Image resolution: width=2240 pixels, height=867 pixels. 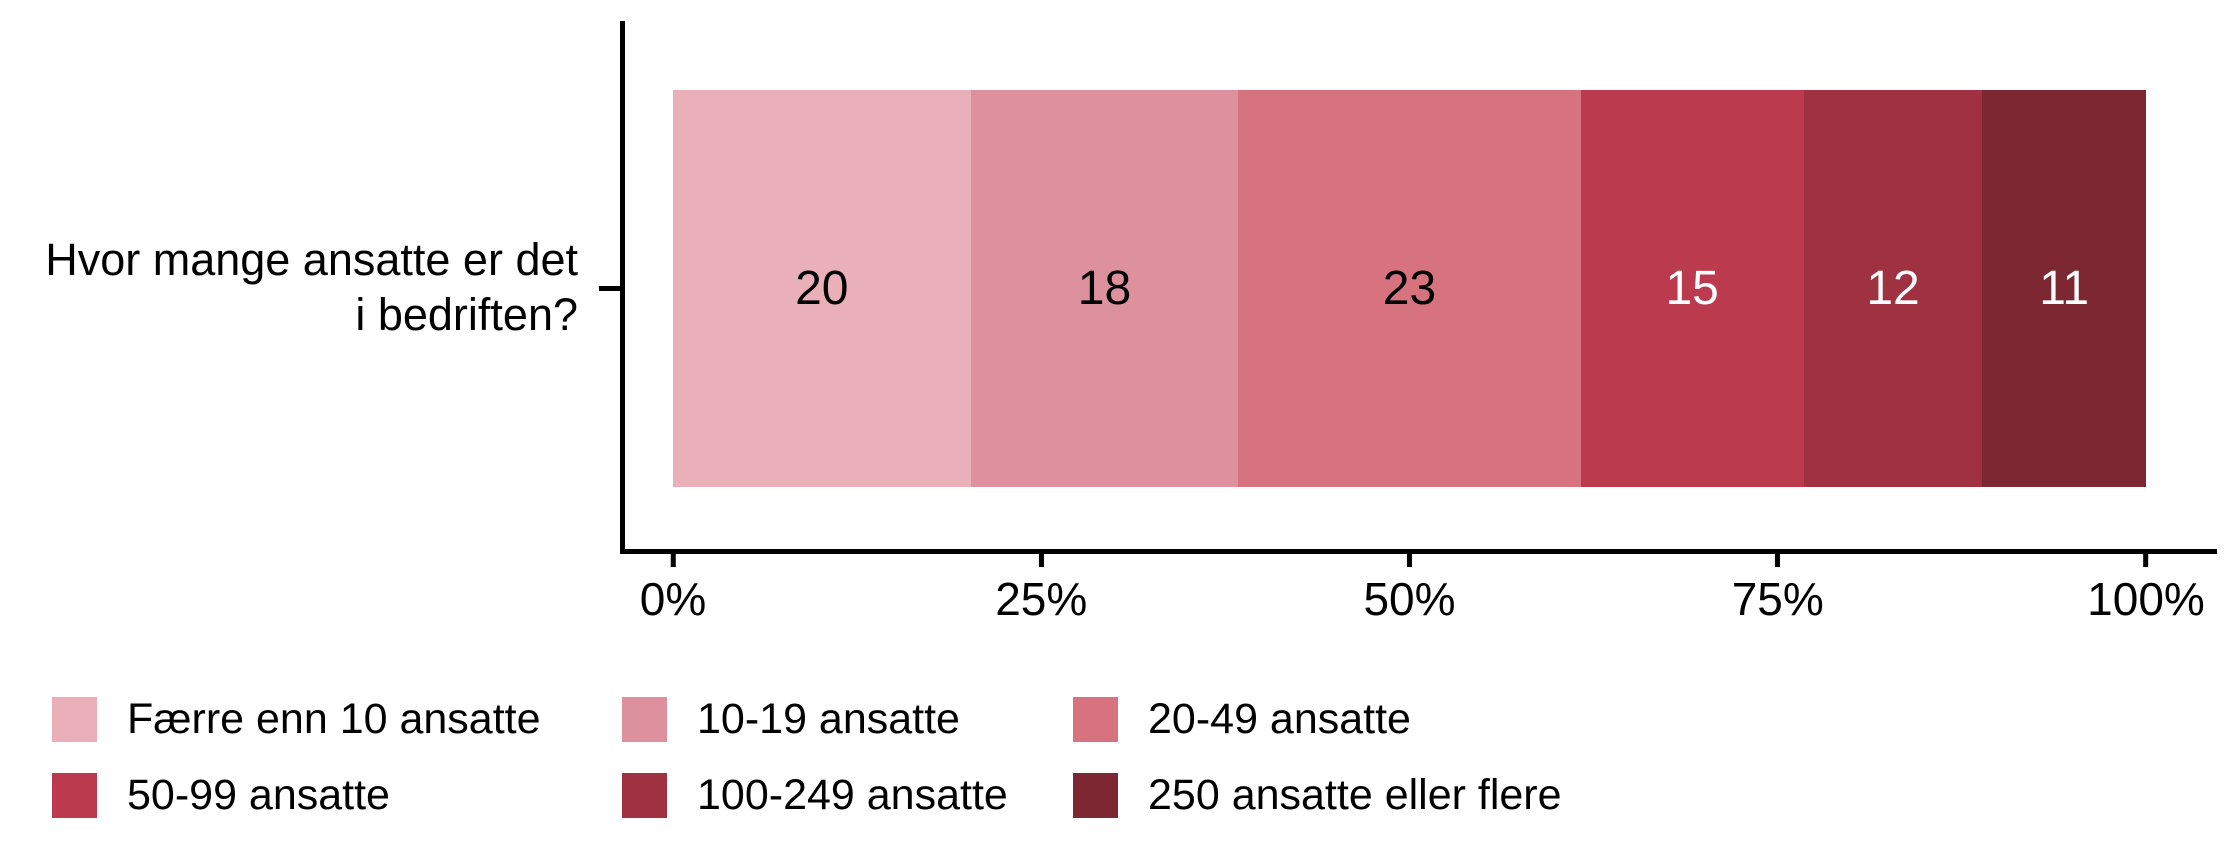 What do you see at coordinates (673, 599) in the screenshot?
I see `x-tick-label: 0%` at bounding box center [673, 599].